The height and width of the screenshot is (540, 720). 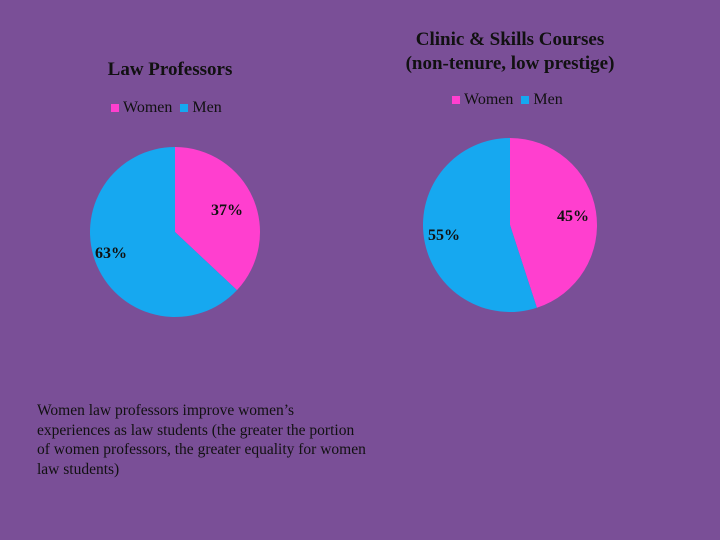 What do you see at coordinates (480, 225) in the screenshot?
I see `pie-slice-clinic-men` at bounding box center [480, 225].